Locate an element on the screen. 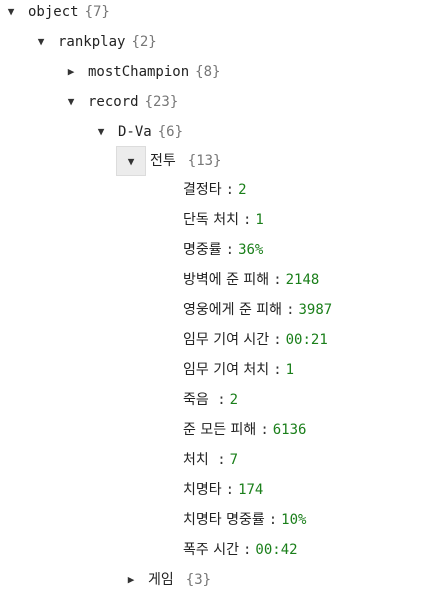 Image resolution: width=428 pixels, height=595 pixels. stat-value: 7 is located at coordinates (234, 460).